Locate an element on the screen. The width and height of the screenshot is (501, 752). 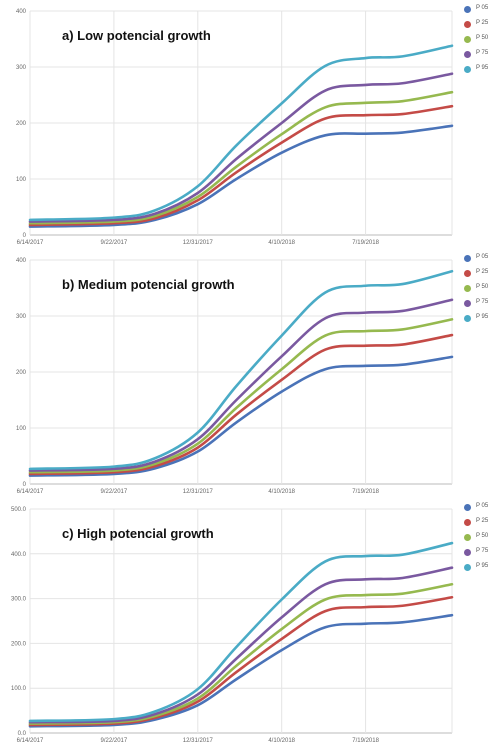
y-tick-label: 500.0 is located at coordinates (19, 510).